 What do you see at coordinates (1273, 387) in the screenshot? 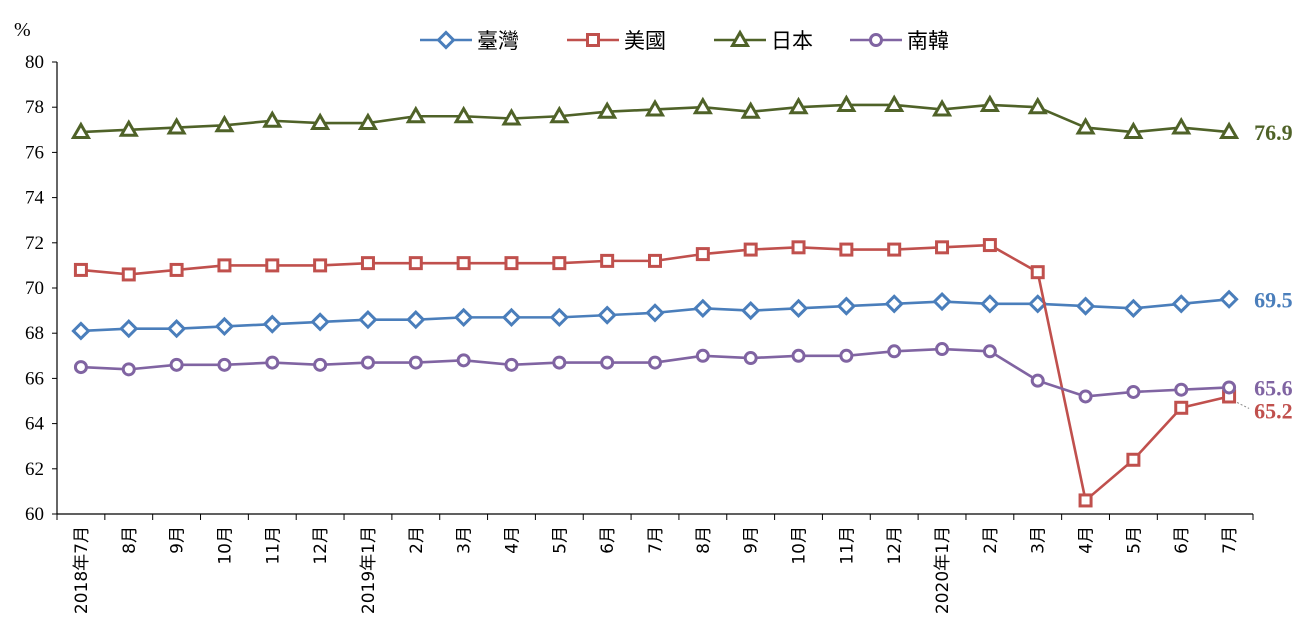
I see `end-label: 65.6` at bounding box center [1273, 387].